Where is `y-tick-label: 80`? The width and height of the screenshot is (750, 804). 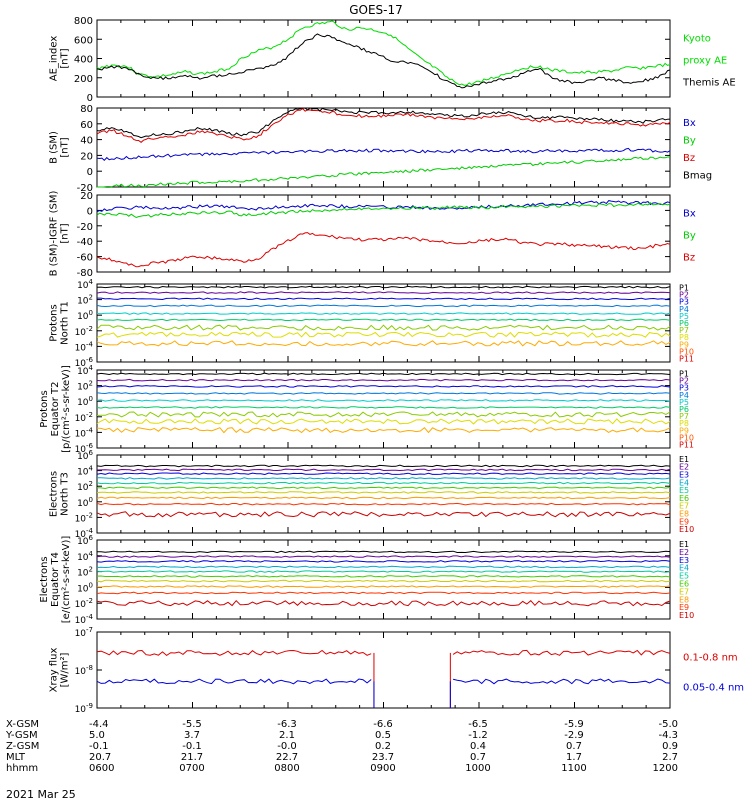 y-tick-label: 80 is located at coordinates (86, 109).